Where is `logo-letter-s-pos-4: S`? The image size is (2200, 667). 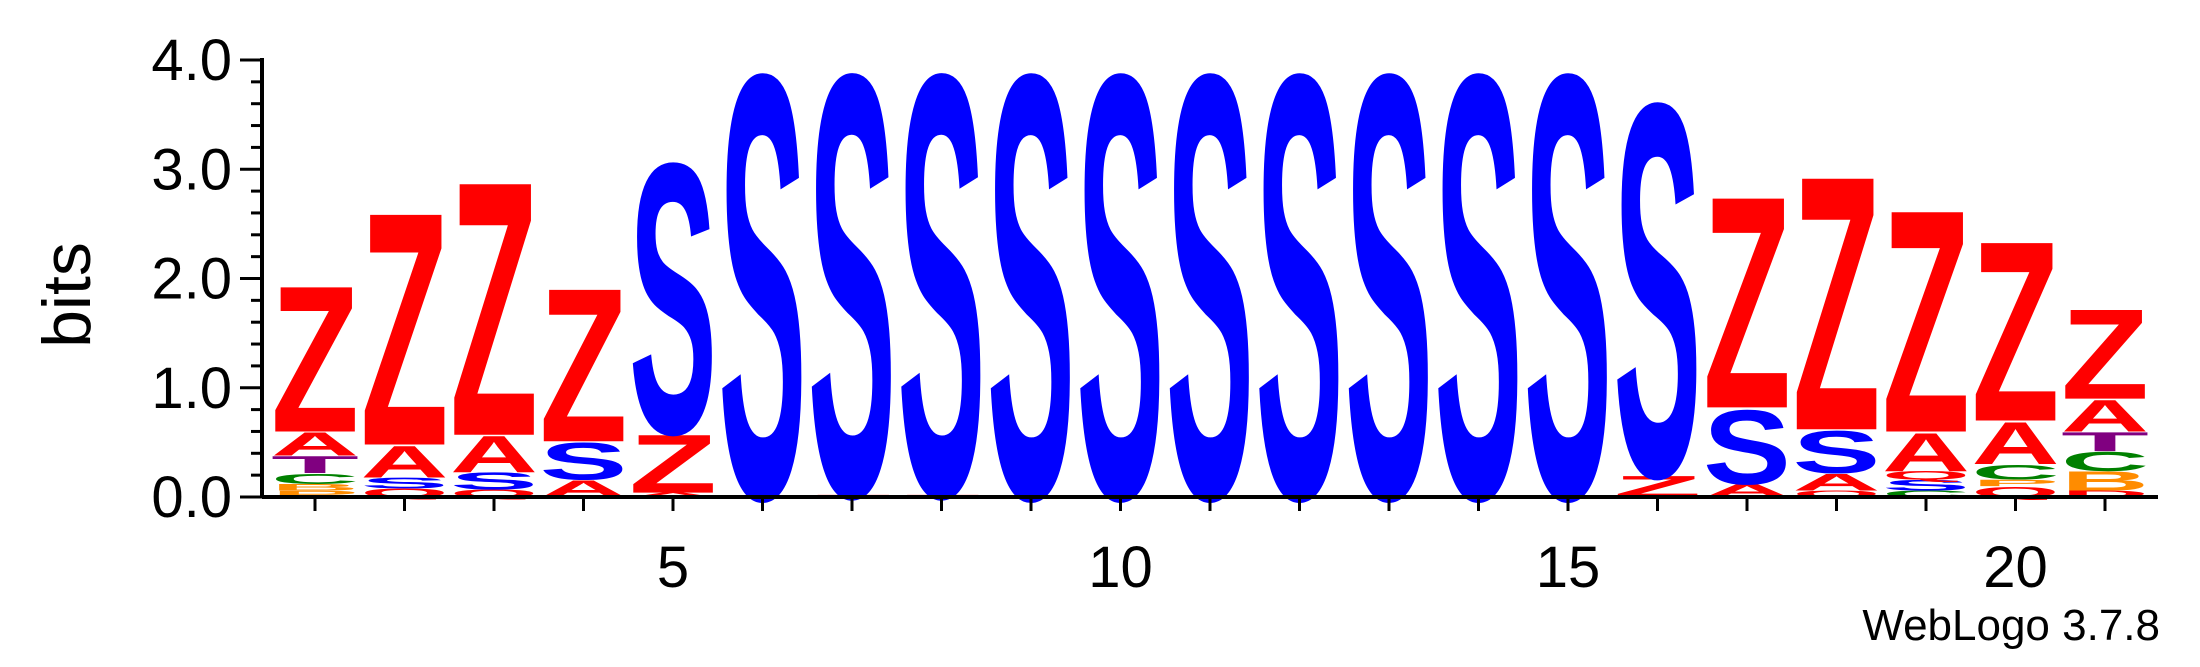 logo-letter-s-pos-4: S is located at coordinates (584, 461).